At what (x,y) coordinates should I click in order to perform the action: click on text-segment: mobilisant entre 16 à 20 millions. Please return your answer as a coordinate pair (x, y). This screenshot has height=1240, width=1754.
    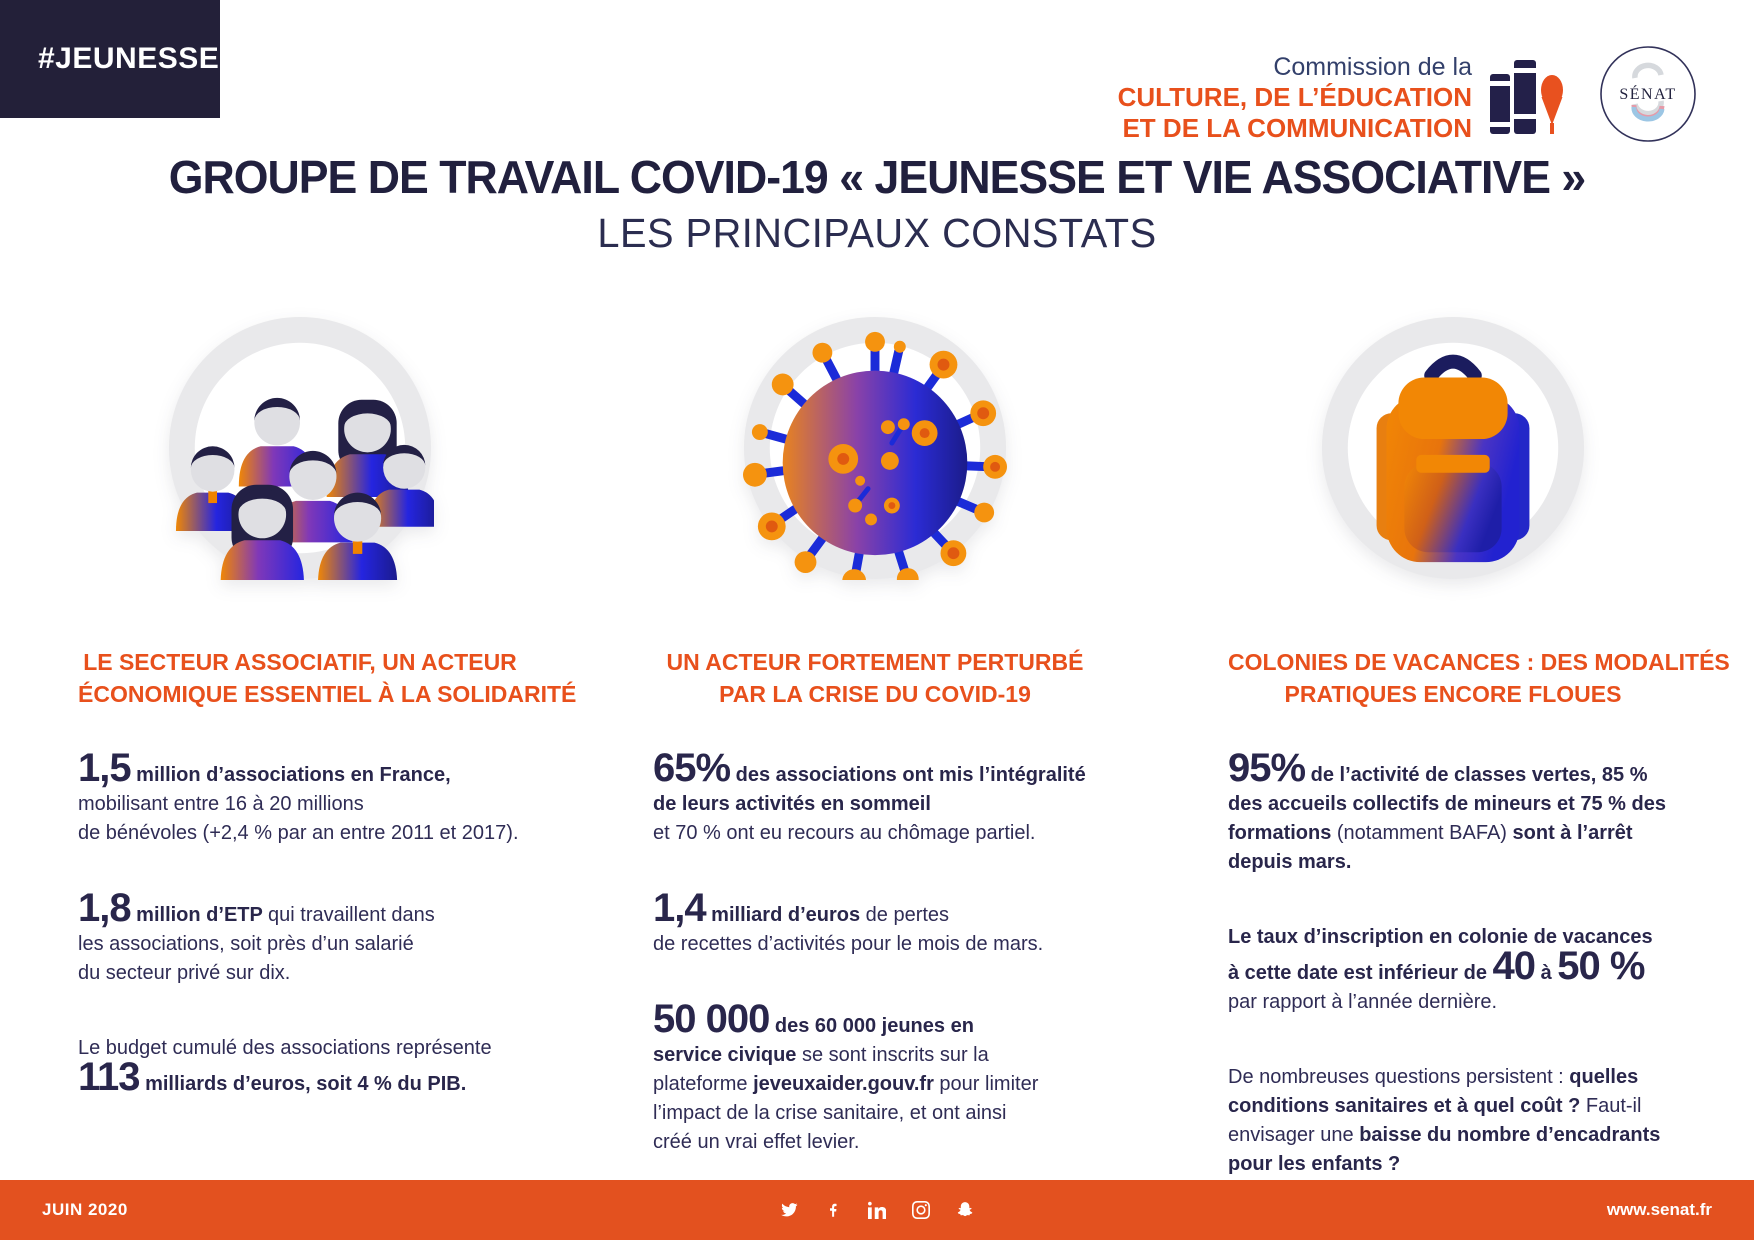
    Looking at the image, I should click on (221, 804).